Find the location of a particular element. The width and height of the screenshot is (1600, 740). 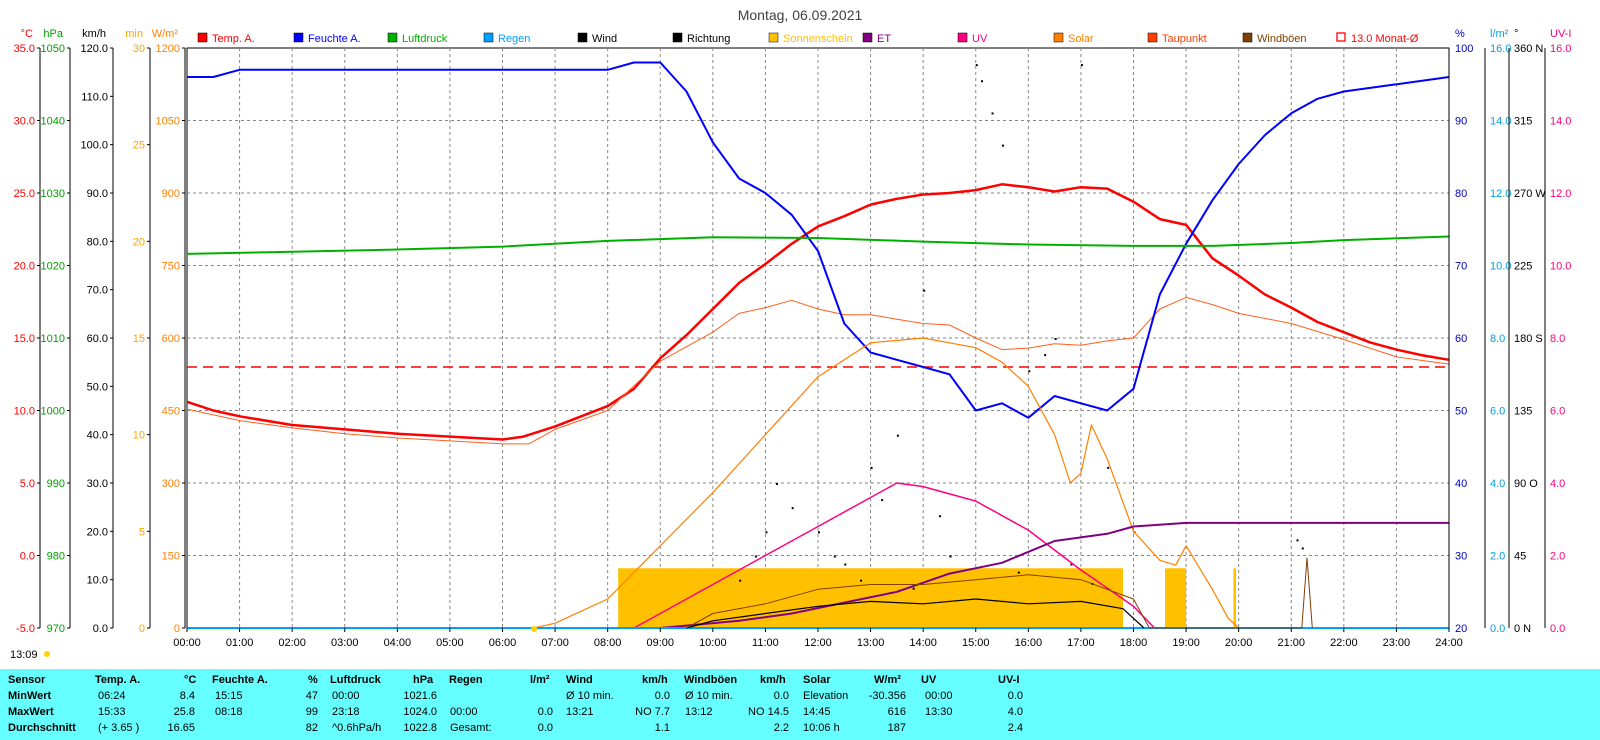

right-axis-tick-label: 225 is located at coordinates (1523, 267).